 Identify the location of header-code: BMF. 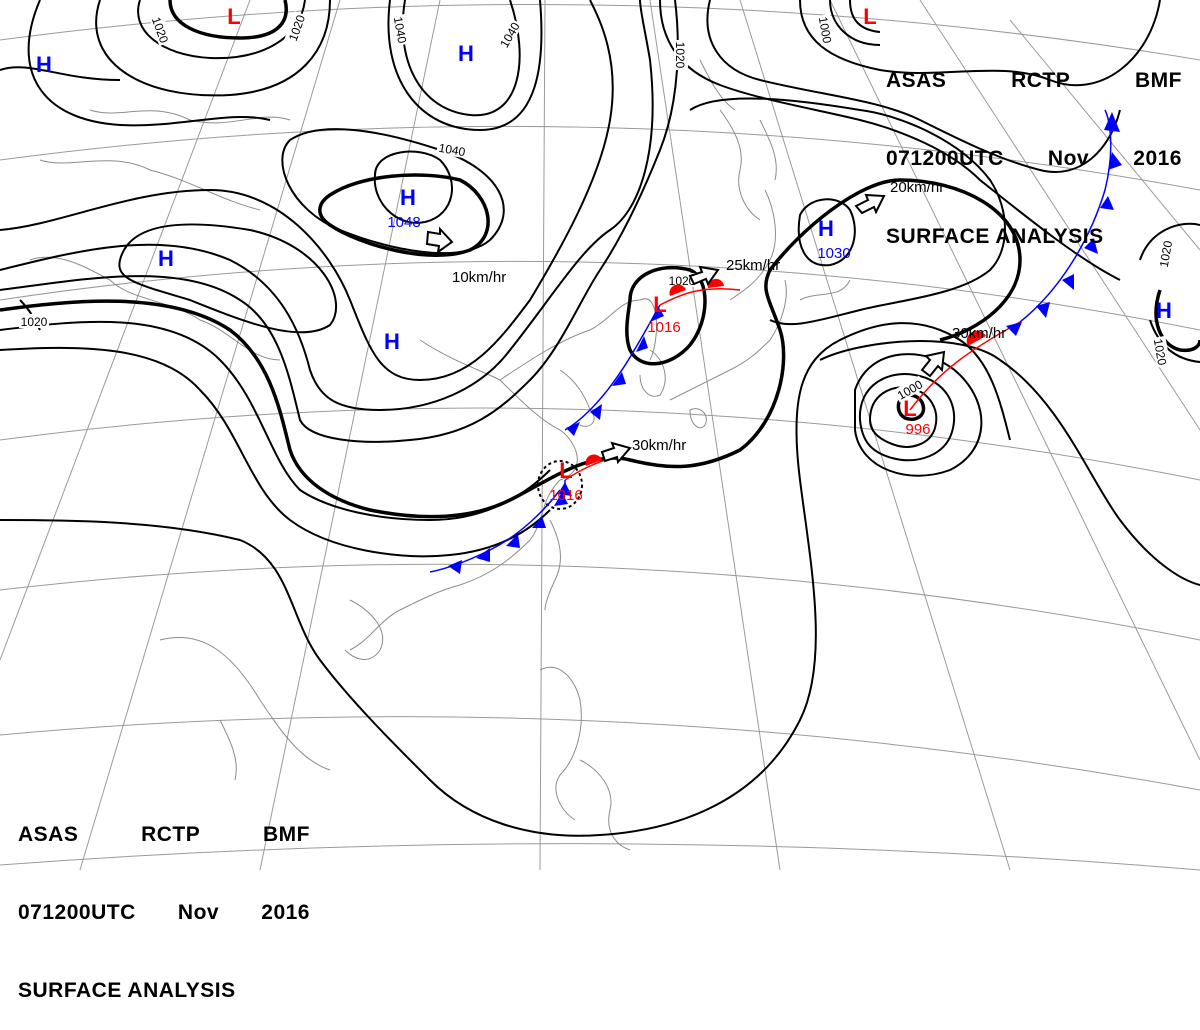
(1158, 80).